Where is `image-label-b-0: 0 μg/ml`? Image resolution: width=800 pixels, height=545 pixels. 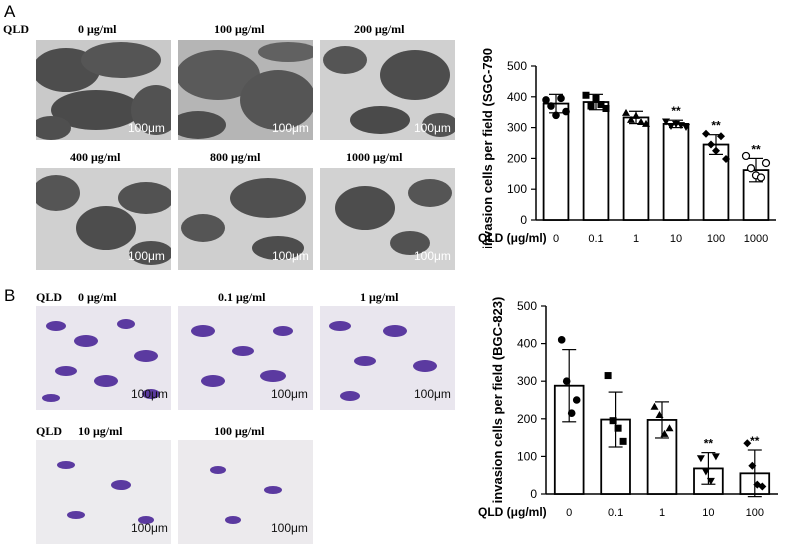
image-label-b-0: 0 μg/ml is located at coordinates (97, 297).